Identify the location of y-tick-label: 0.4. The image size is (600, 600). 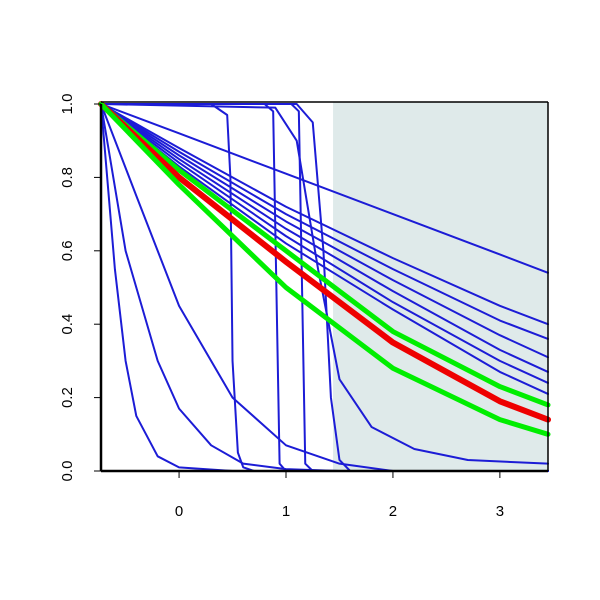
(67, 324).